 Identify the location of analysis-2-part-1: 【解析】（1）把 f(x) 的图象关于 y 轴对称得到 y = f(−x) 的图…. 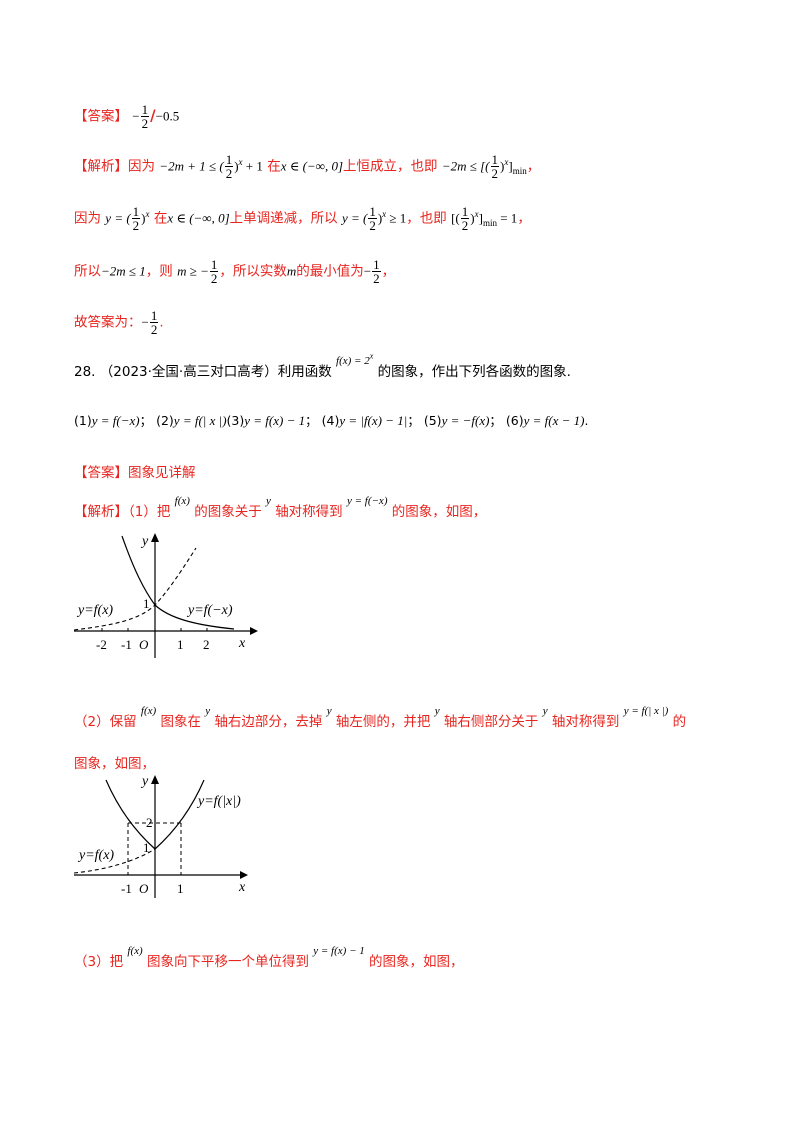
(280, 507).